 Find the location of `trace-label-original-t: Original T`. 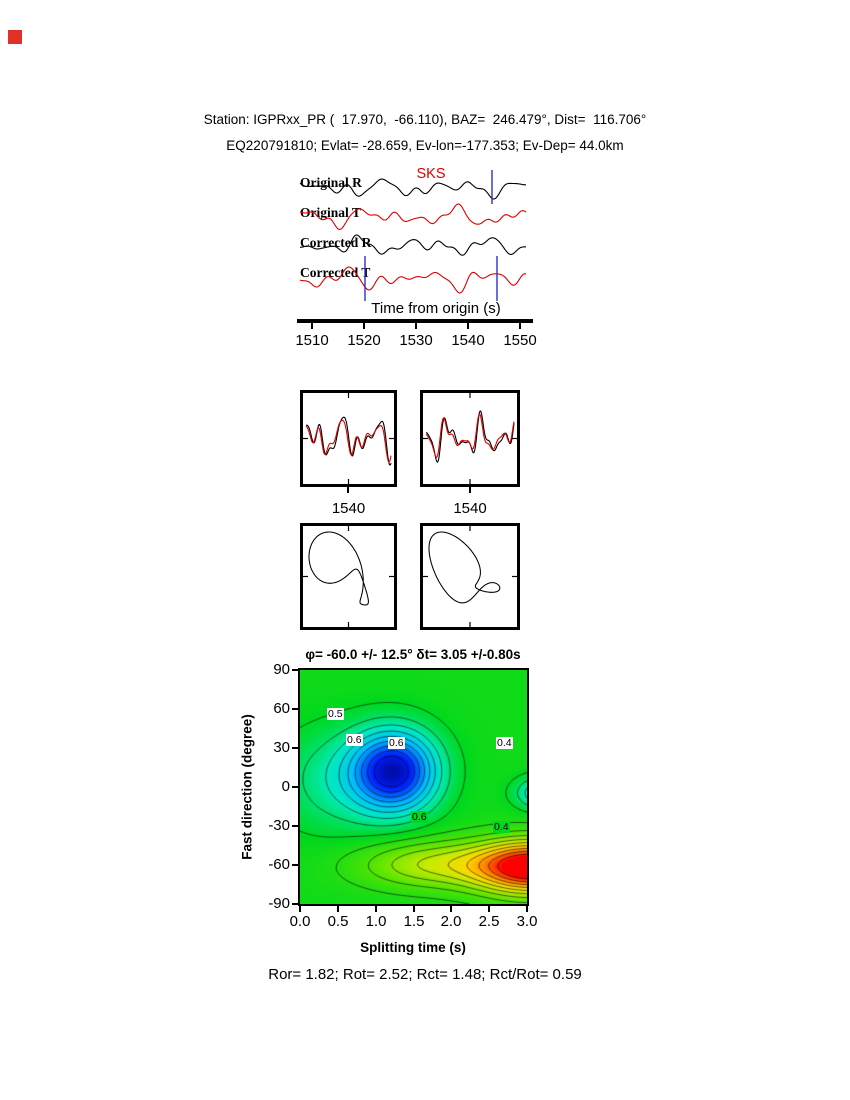

trace-label-original-t: Original T is located at coordinates (330, 212).